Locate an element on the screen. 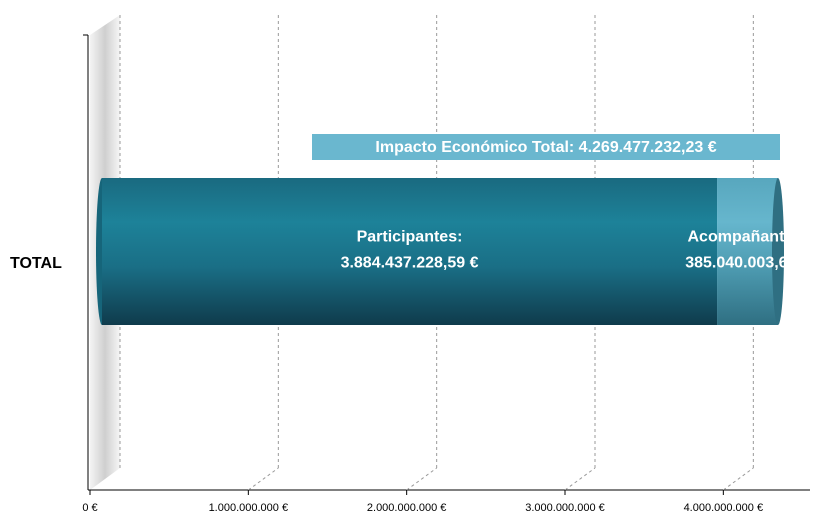  x-tick-label: 1.000.000.000 € is located at coordinates (249, 508).